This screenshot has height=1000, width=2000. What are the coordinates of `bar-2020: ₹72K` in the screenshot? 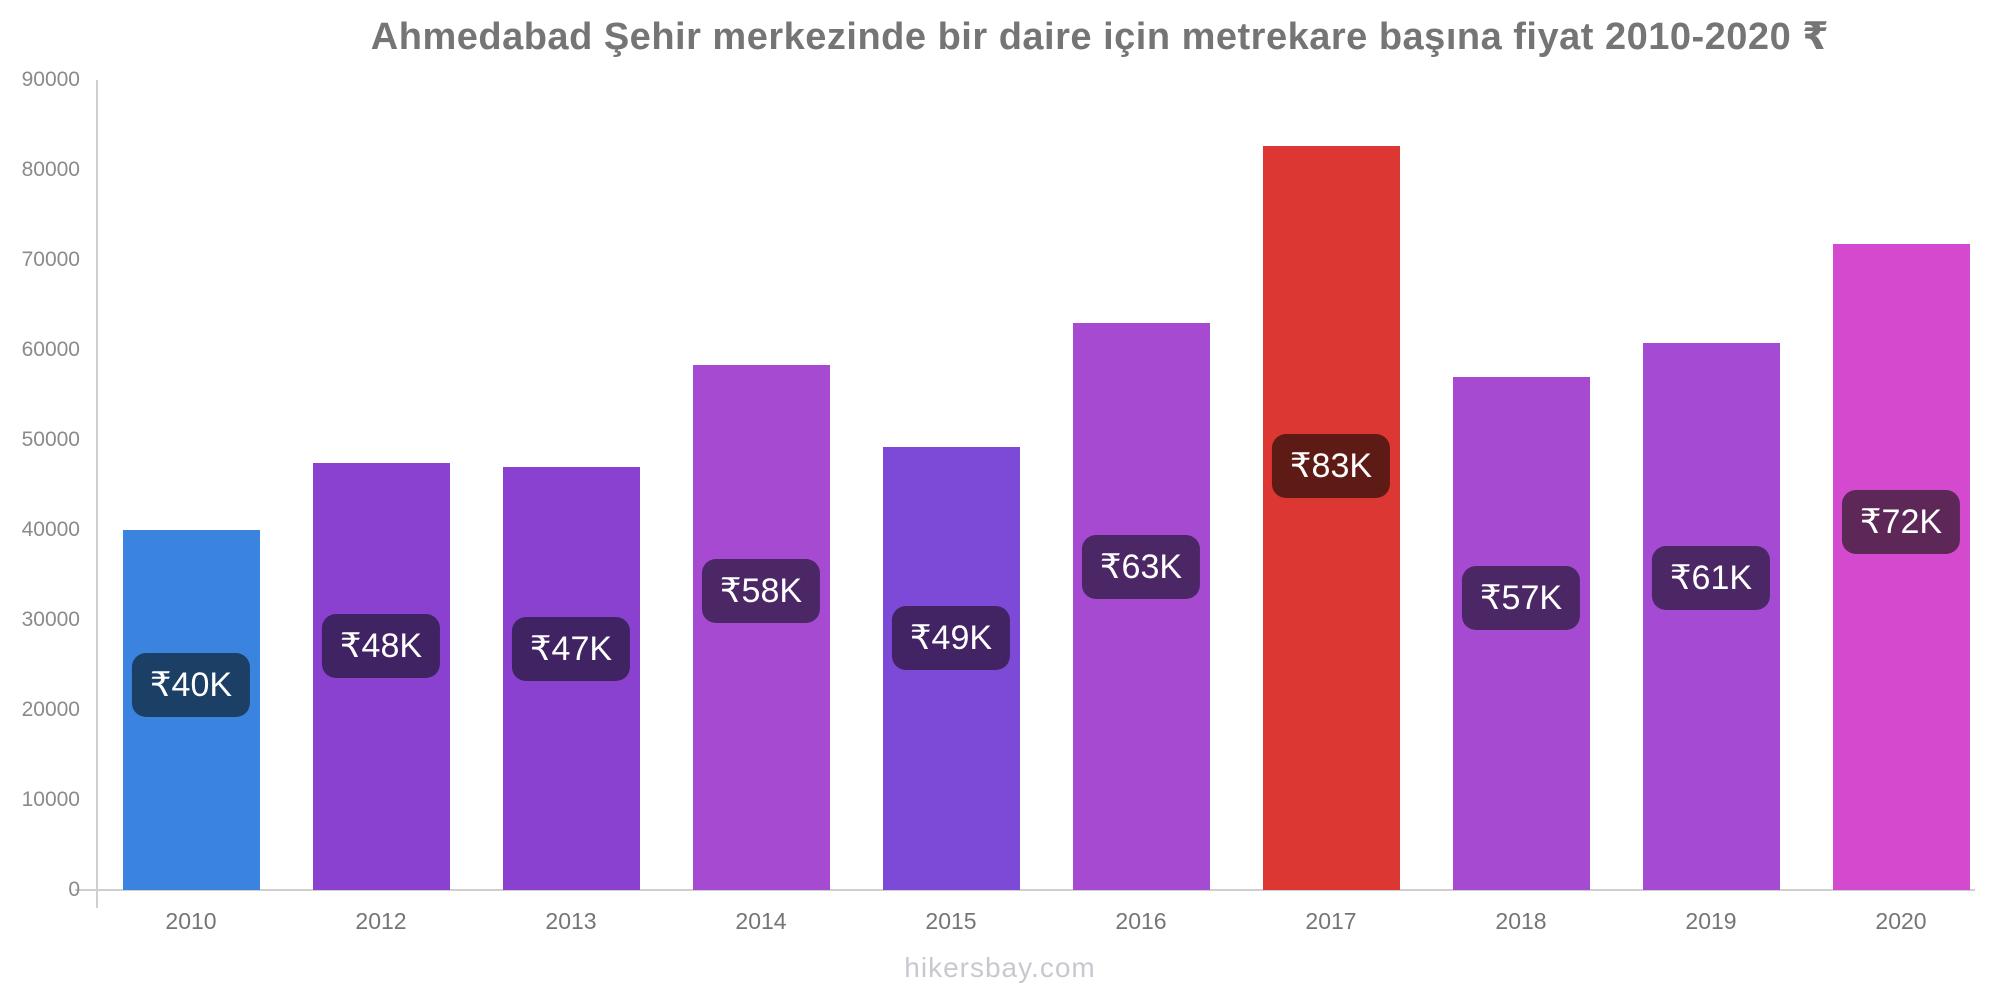 It's located at (1901, 566).